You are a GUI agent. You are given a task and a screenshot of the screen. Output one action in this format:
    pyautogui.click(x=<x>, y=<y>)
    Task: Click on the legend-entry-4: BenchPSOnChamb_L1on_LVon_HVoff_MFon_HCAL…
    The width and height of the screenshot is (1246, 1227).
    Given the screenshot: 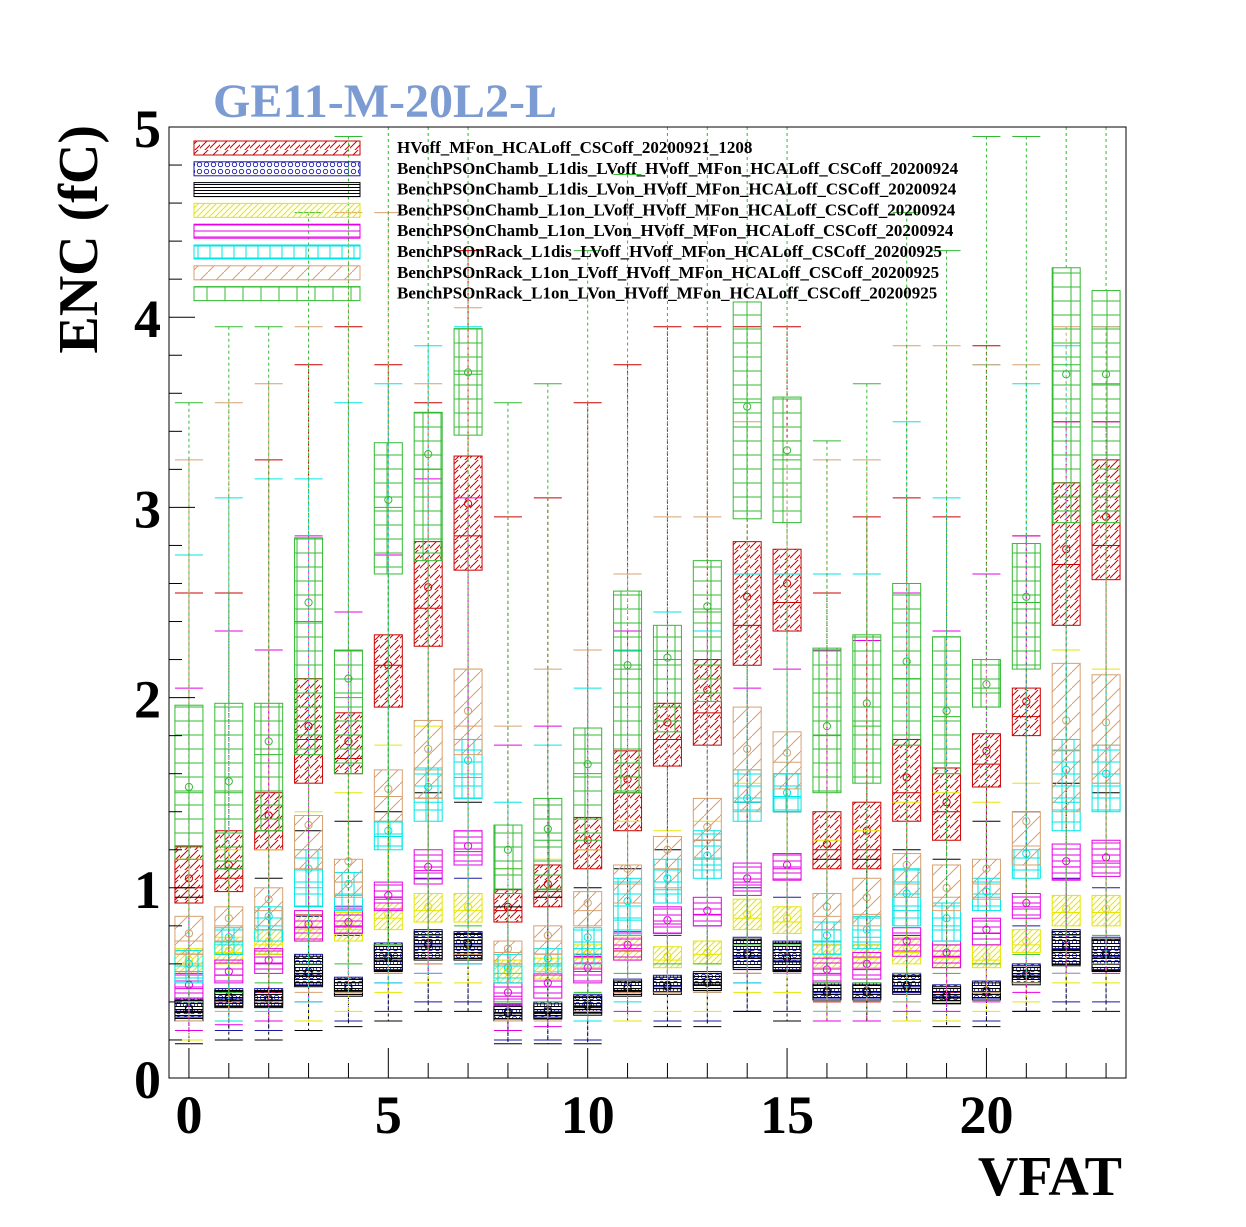 What is the action you would take?
    pyautogui.click(x=573, y=230)
    